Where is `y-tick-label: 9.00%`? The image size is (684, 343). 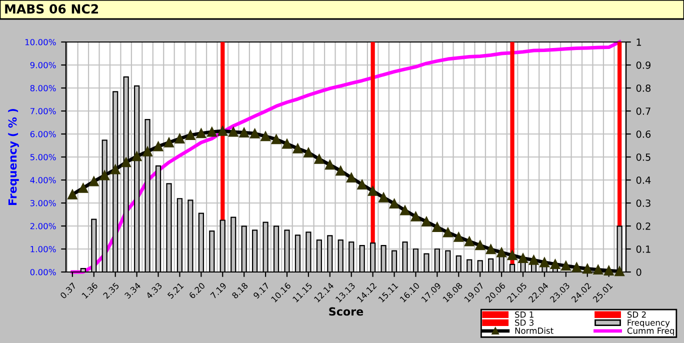
y-tick-label: 9.00% is located at coordinates (43, 65).